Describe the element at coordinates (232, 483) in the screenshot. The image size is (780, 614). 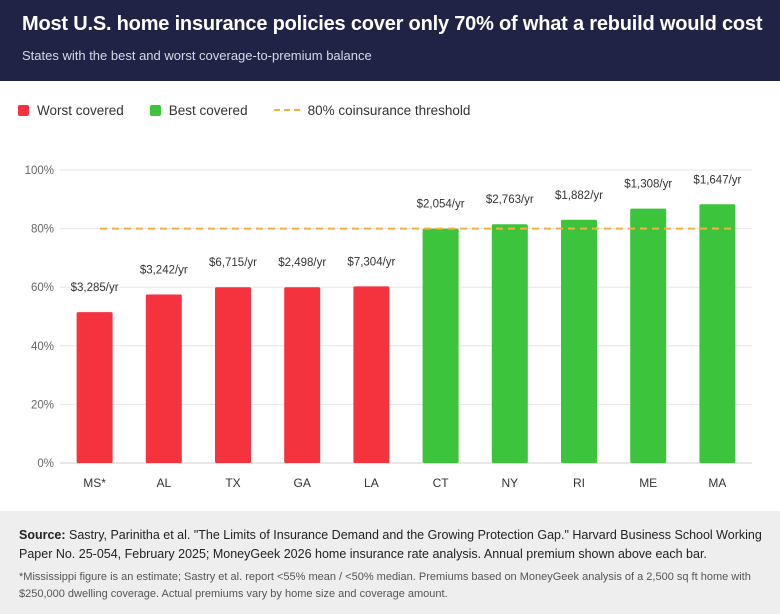
I see `x-tick-label: TX` at that location.